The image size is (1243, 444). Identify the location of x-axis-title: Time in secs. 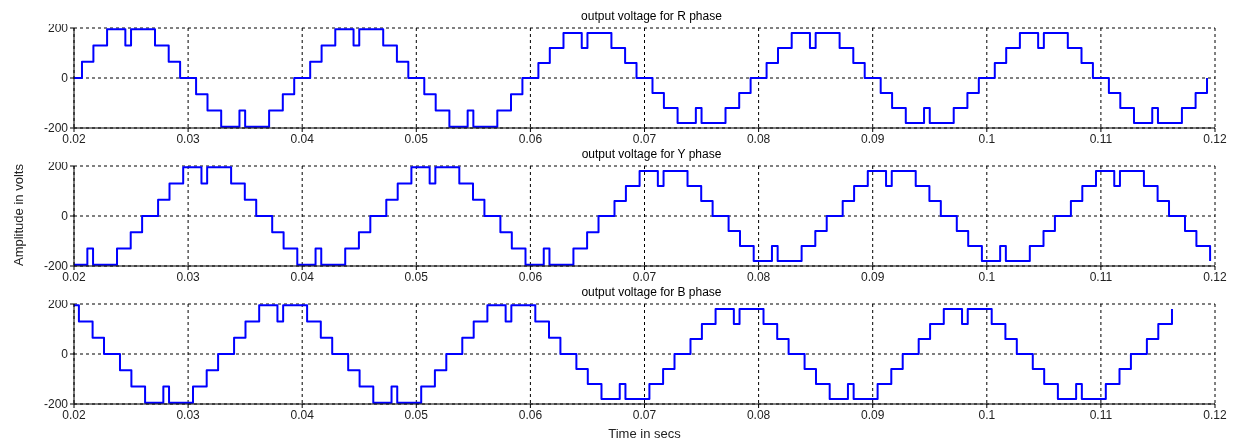
(645, 433).